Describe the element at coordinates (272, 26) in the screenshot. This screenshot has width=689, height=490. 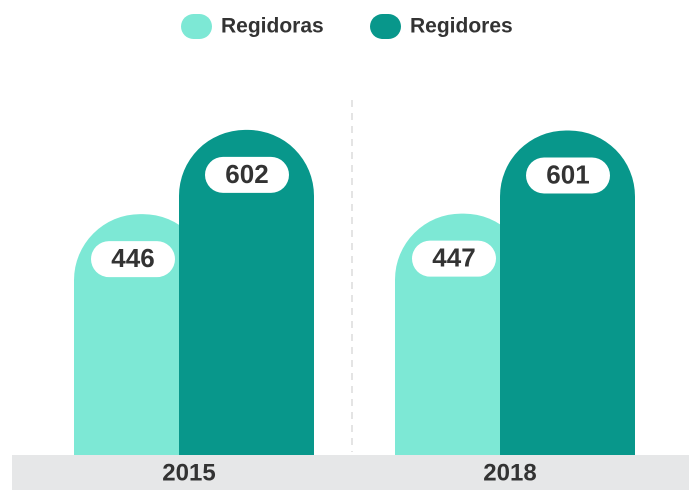
I see `legend-label: Regidoras` at that location.